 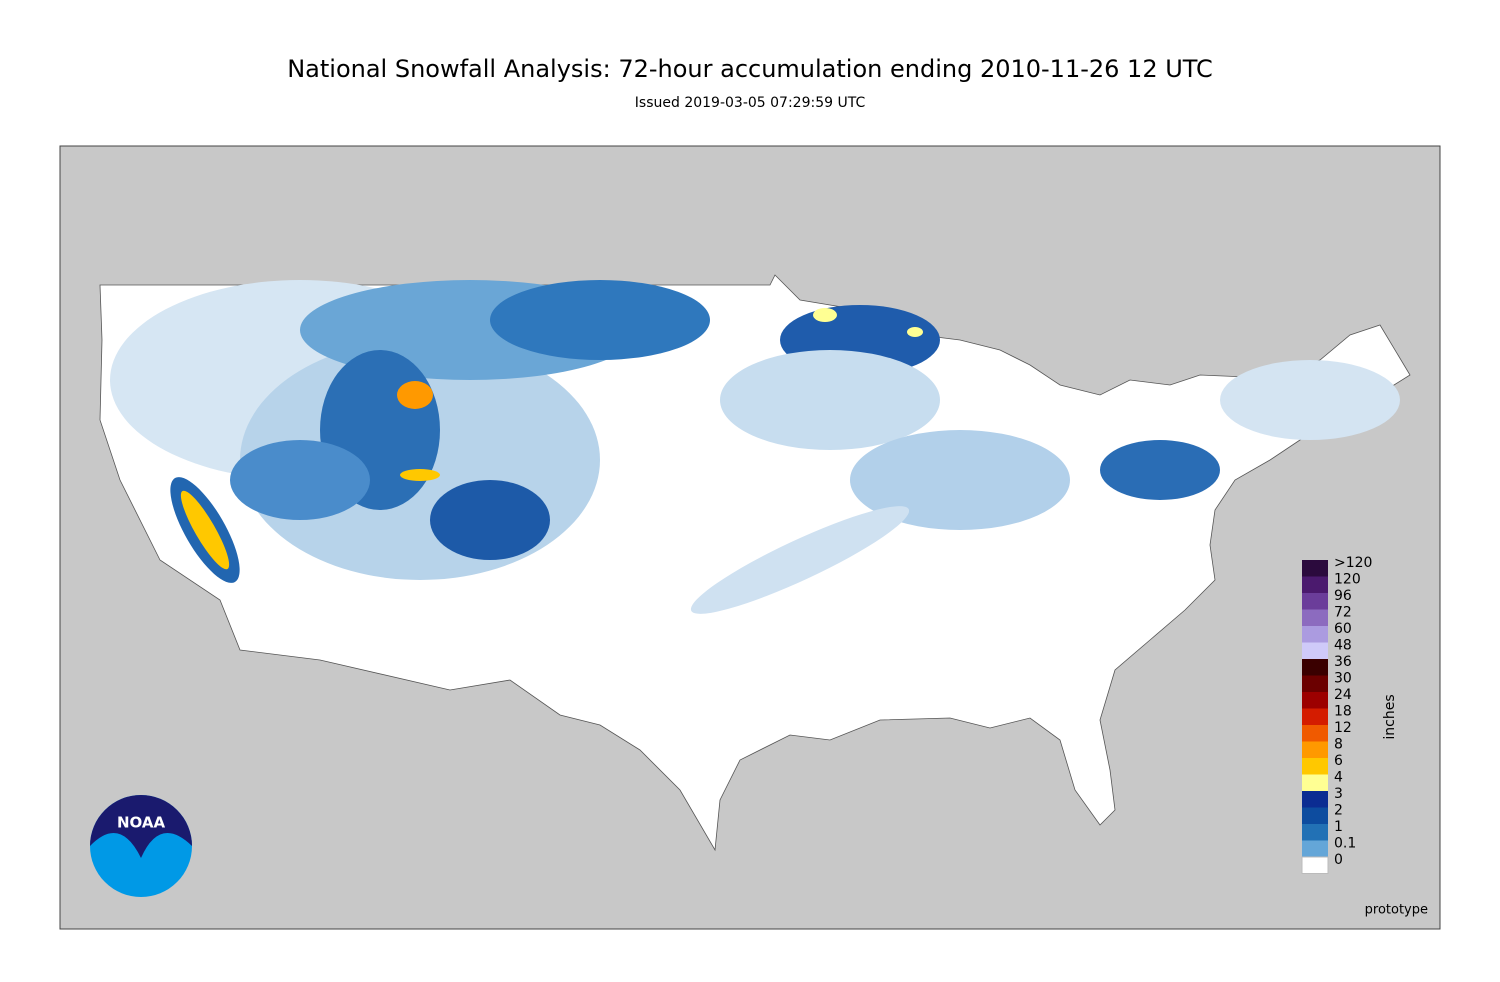 What do you see at coordinates (1338, 761) in the screenshot?
I see `colorbar-tick-label: 6` at bounding box center [1338, 761].